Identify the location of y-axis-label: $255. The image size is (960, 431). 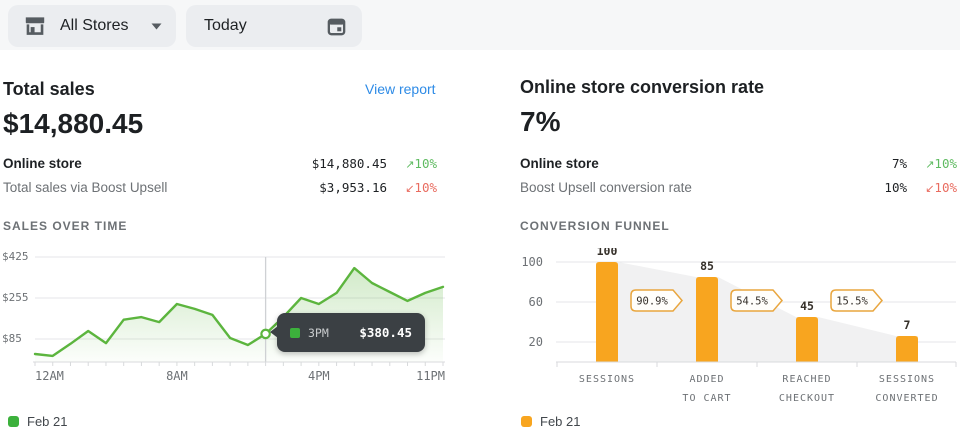
(15, 297).